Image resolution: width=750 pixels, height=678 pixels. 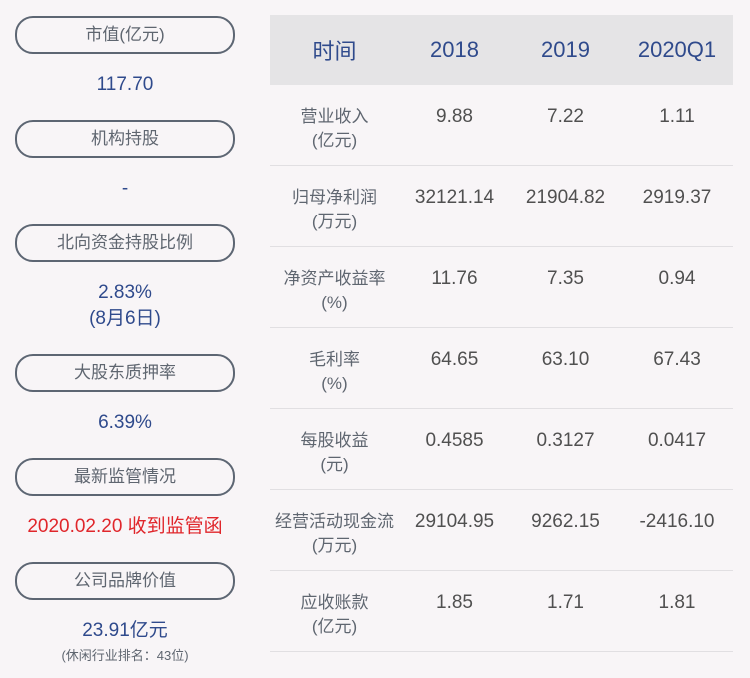 I want to click on northbound-ratio-value: 2.83%, so click(x=125, y=292).